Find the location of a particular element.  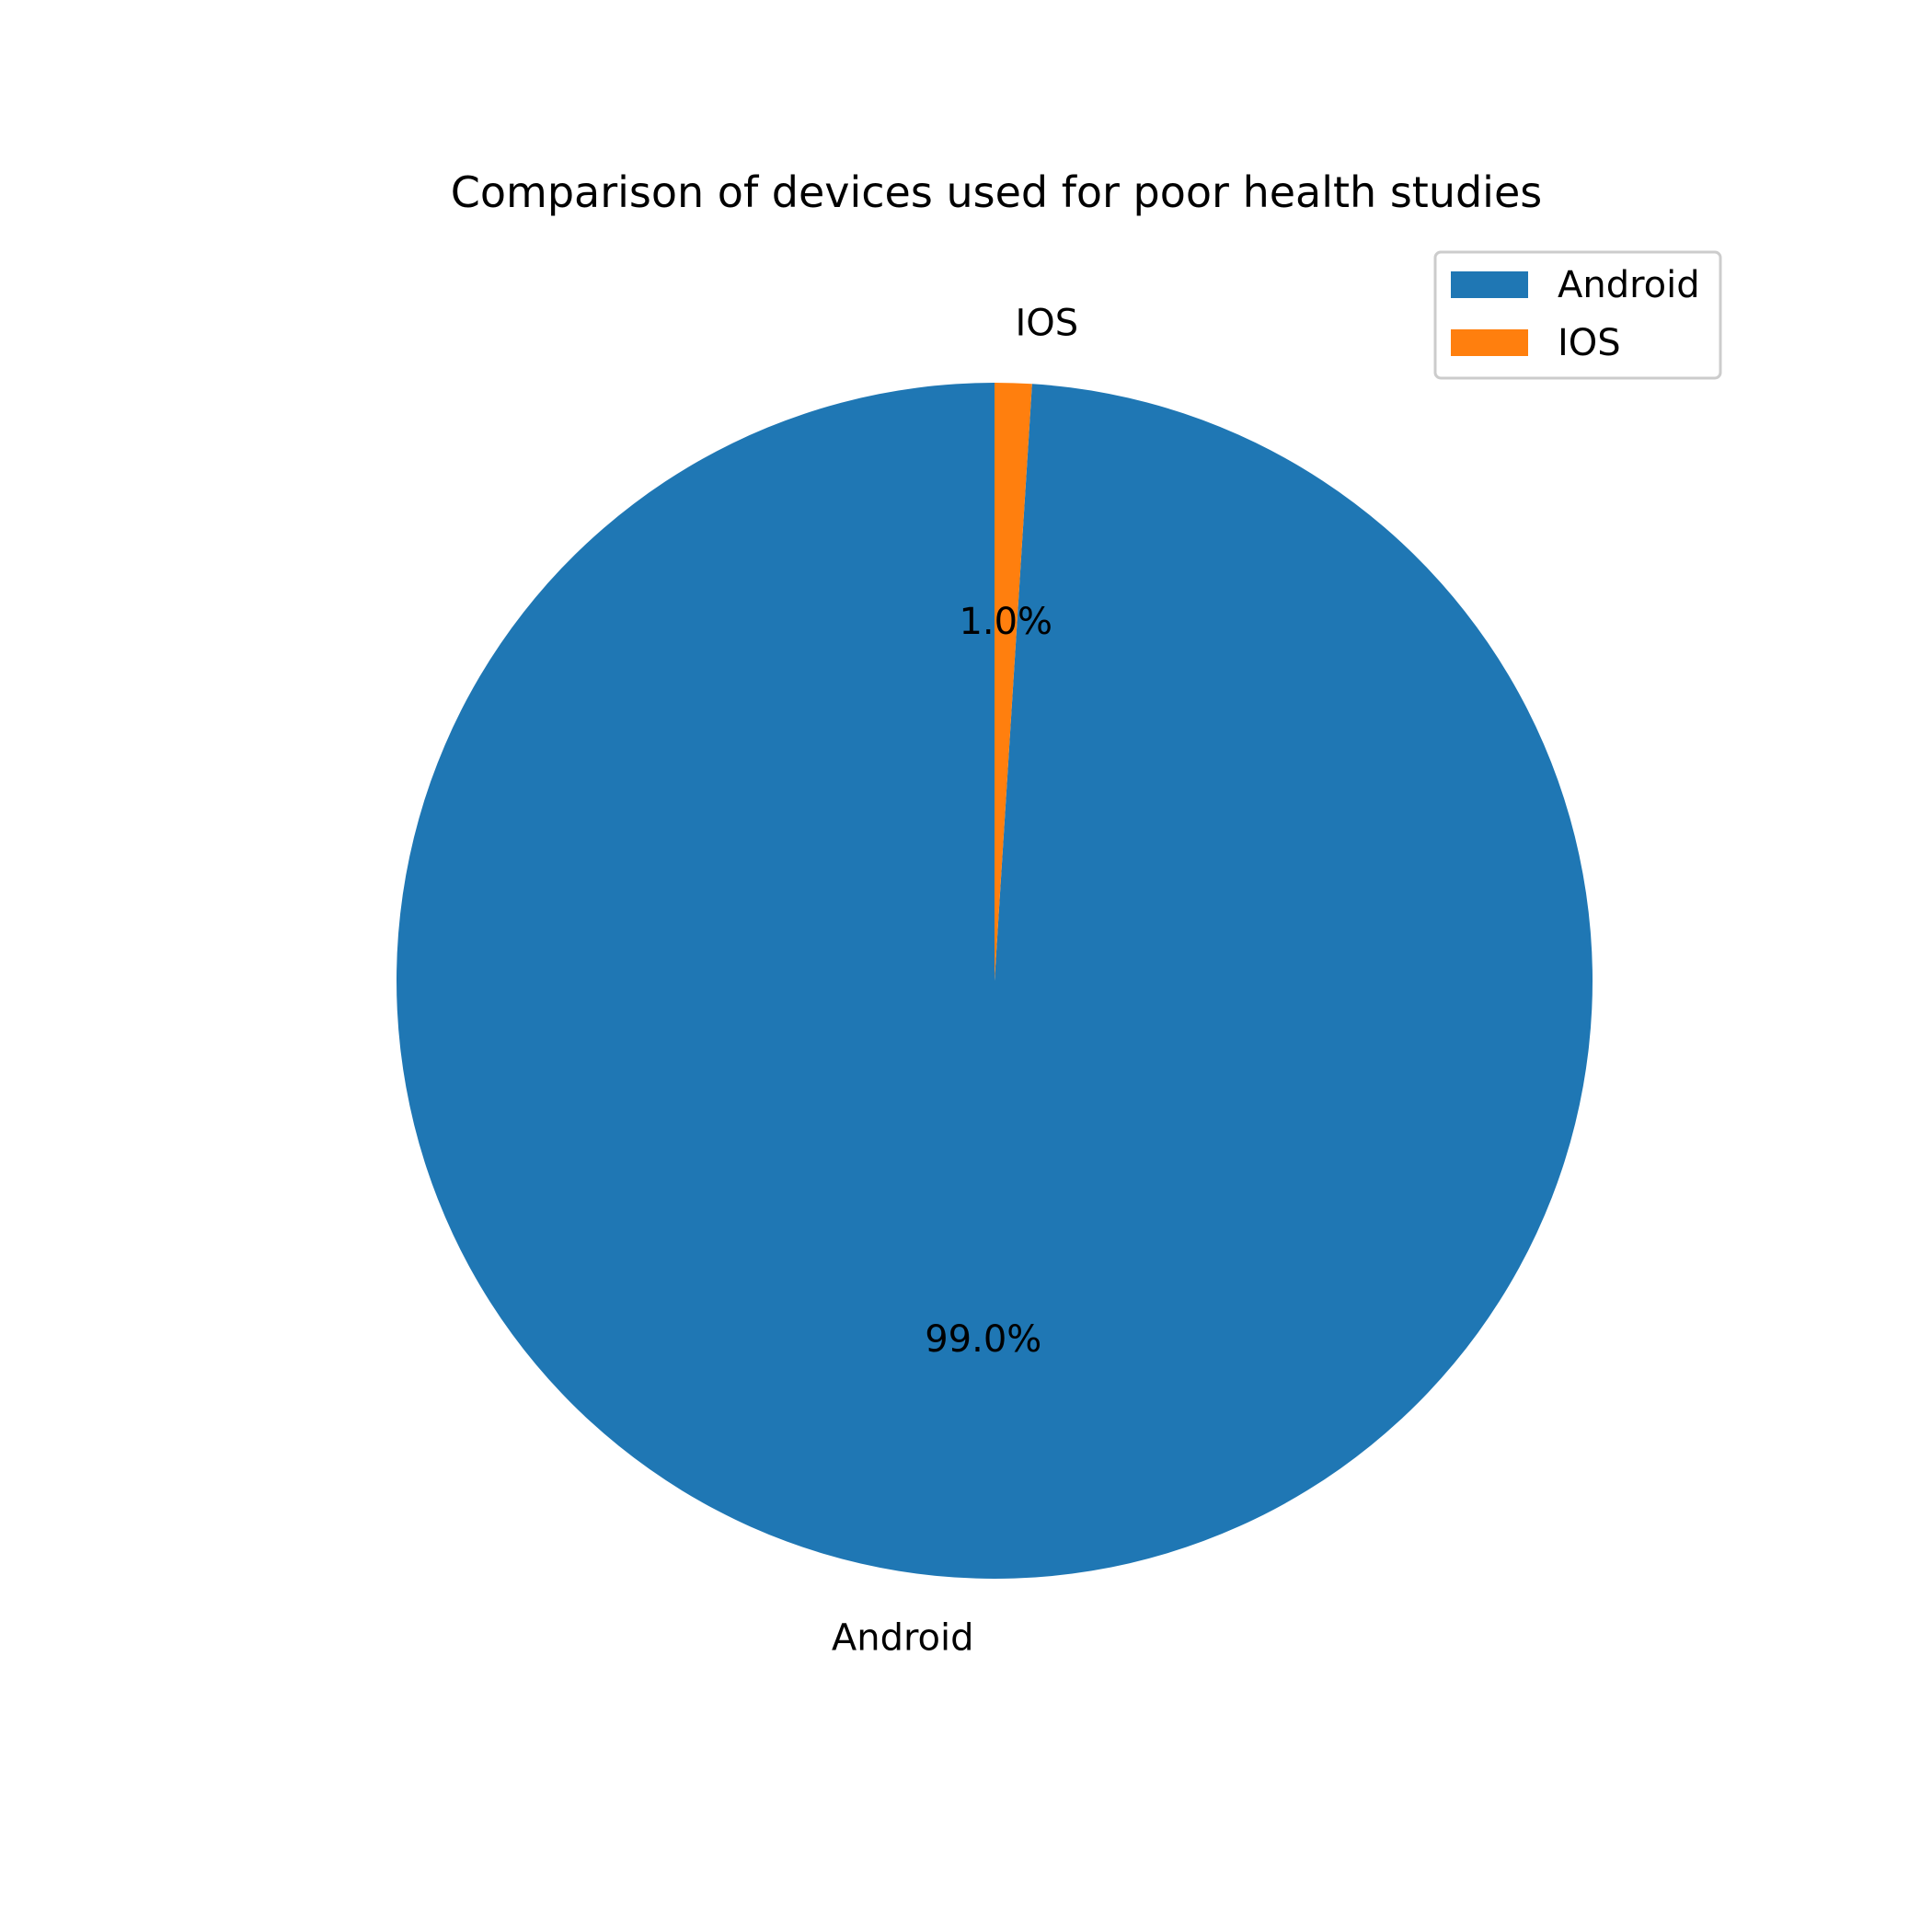

legend-swatch-ios is located at coordinates (1489, 342).